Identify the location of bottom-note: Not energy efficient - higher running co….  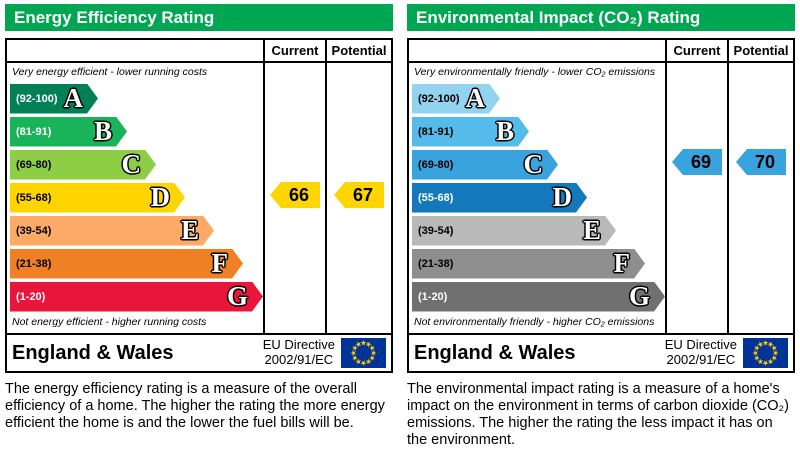
(109, 322).